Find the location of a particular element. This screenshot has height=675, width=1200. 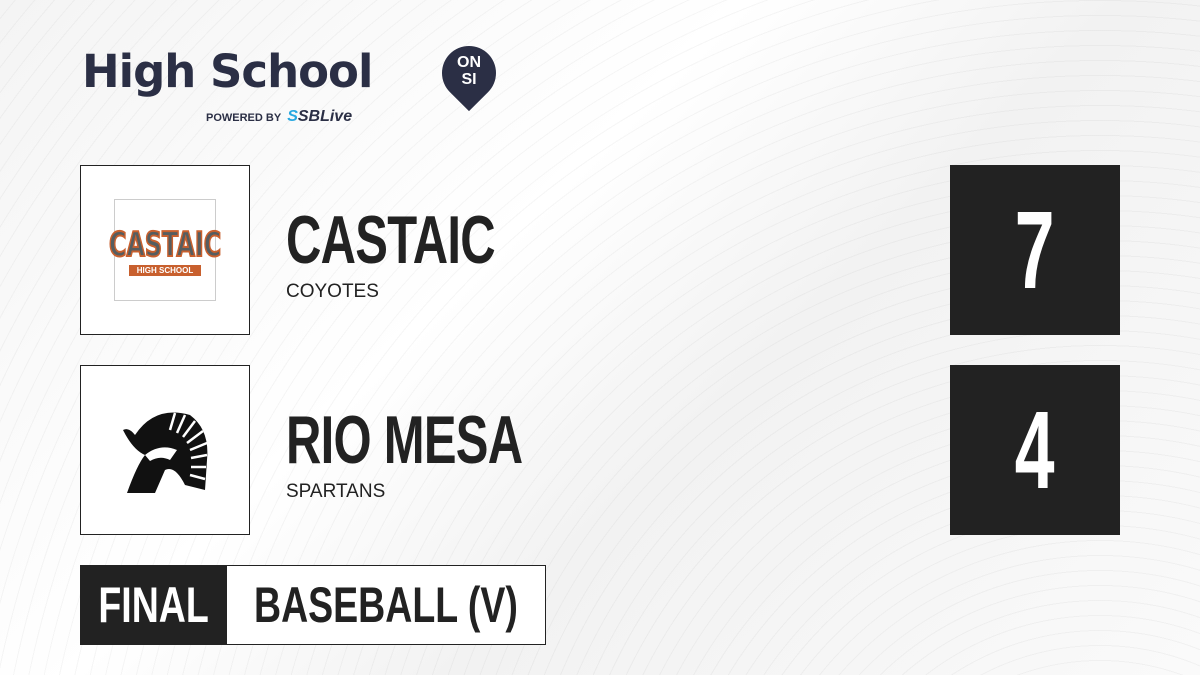

team-logo: CASTAIC HIGH SCHOOL is located at coordinates (165, 250).